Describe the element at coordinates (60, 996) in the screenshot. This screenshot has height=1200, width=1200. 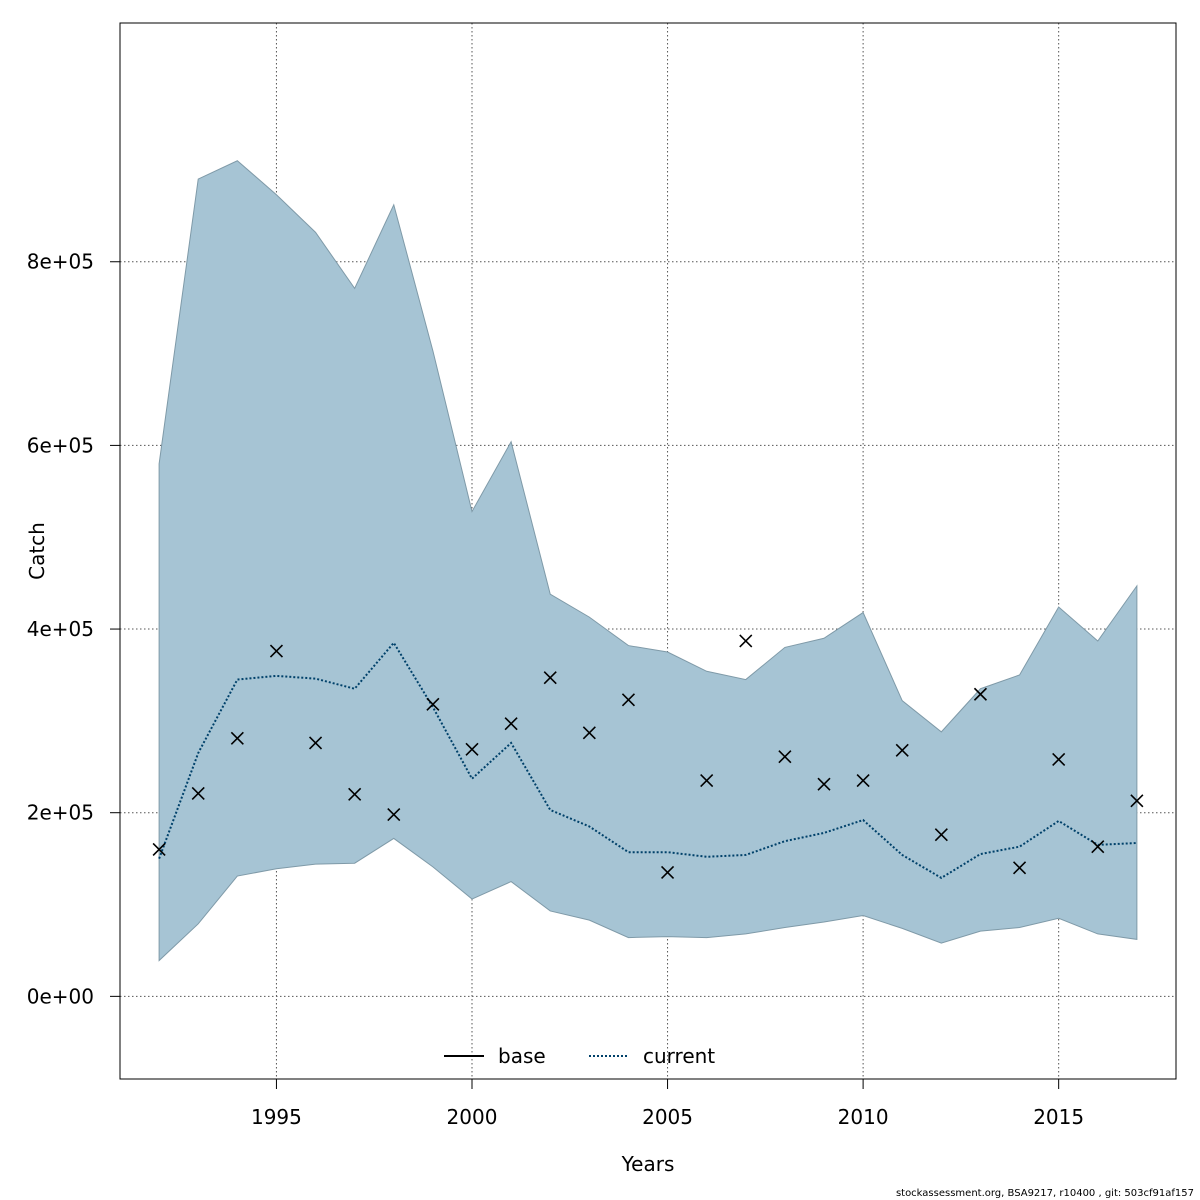
I see `y-tick-label: 0e+00` at that location.